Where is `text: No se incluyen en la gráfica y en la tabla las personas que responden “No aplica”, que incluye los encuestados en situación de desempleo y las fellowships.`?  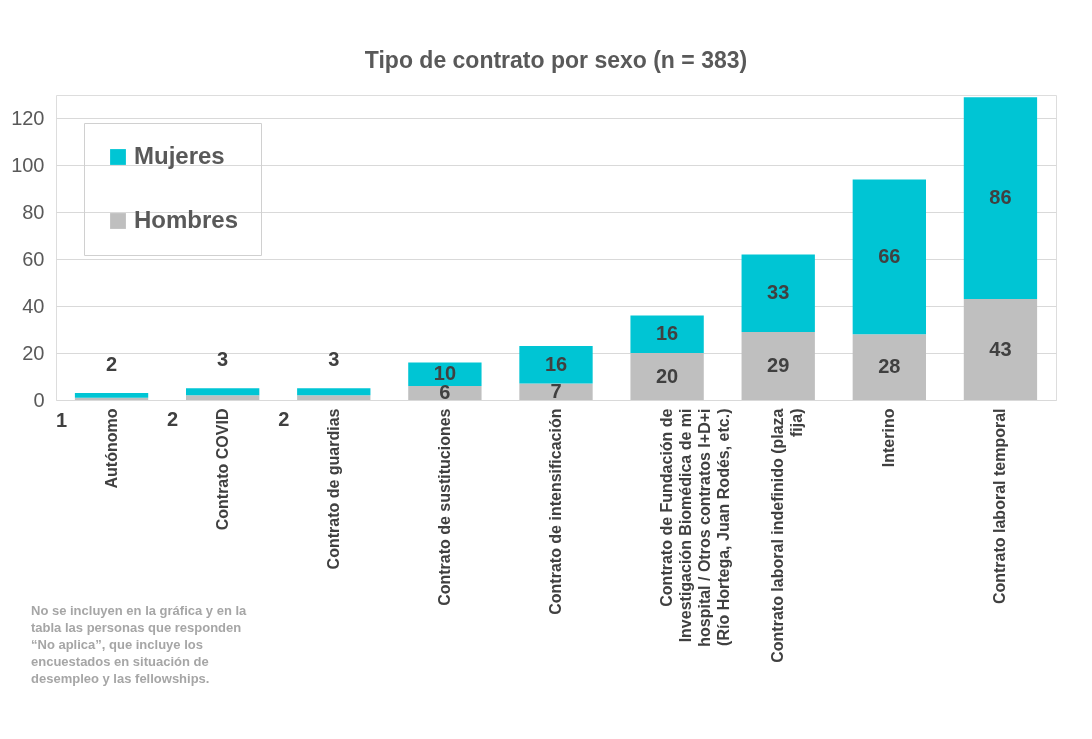
text: No se incluyen en la gráfica y en la tabla las personas que responden “No aplica”, que incluye los encuestados en situación de desempleo y las fellowships. is located at coordinates (139, 644).